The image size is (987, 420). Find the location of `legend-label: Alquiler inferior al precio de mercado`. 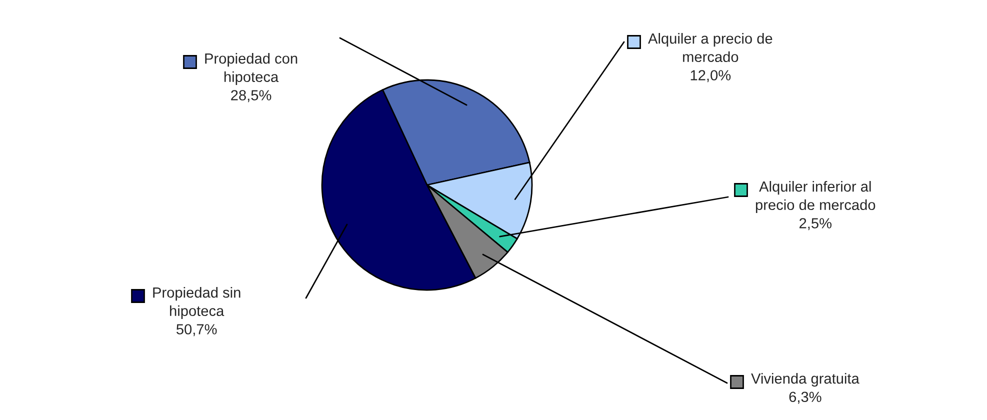

legend-label: Alquiler inferior al precio de mercado is located at coordinates (816, 197).